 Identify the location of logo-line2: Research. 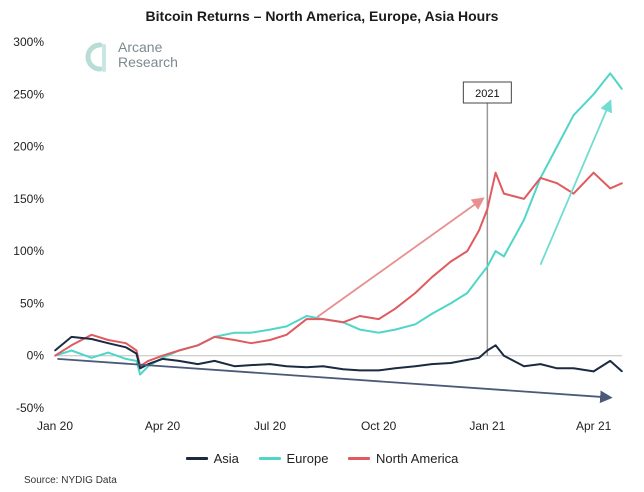
(148, 62).